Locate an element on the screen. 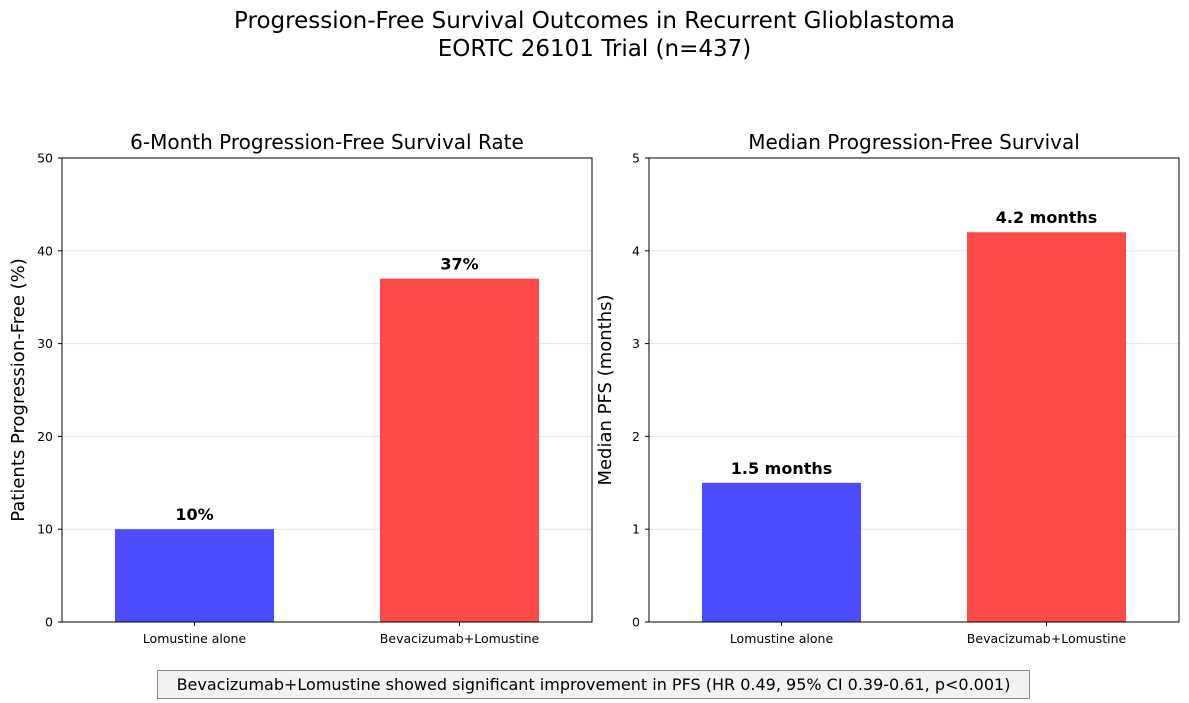 This screenshot has height=703, width=1189. data-label: 4.2 months is located at coordinates (1047, 217).